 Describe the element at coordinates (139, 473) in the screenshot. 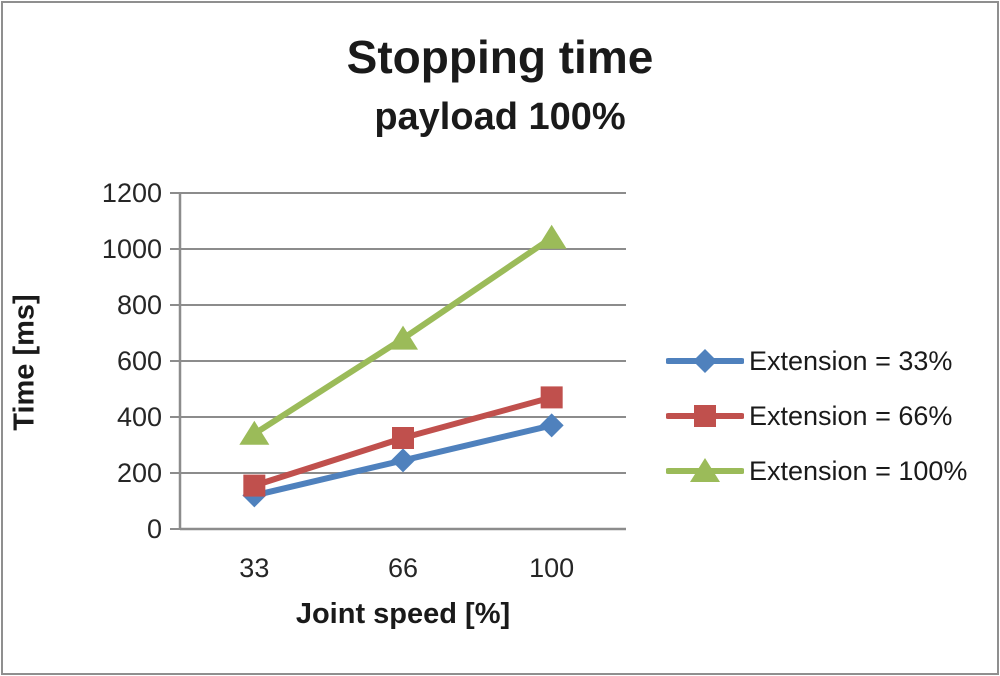

I see `y-tick-label: 200` at that location.